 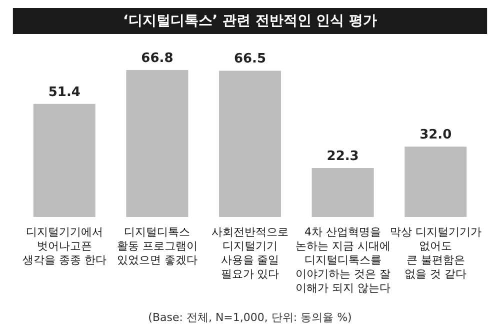 I want to click on data-label: 66.5, so click(x=250, y=59).